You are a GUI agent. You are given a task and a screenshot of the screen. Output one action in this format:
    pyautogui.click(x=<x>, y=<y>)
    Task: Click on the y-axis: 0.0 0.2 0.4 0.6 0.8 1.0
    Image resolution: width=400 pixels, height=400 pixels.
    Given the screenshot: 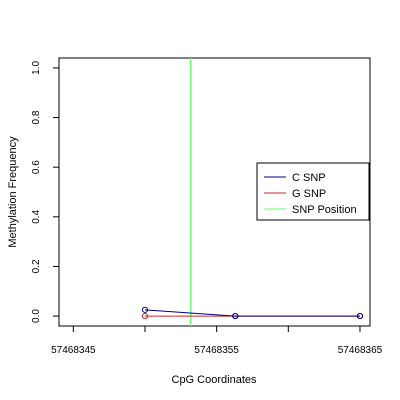 What is the action you would take?
    pyautogui.click(x=45, y=192)
    